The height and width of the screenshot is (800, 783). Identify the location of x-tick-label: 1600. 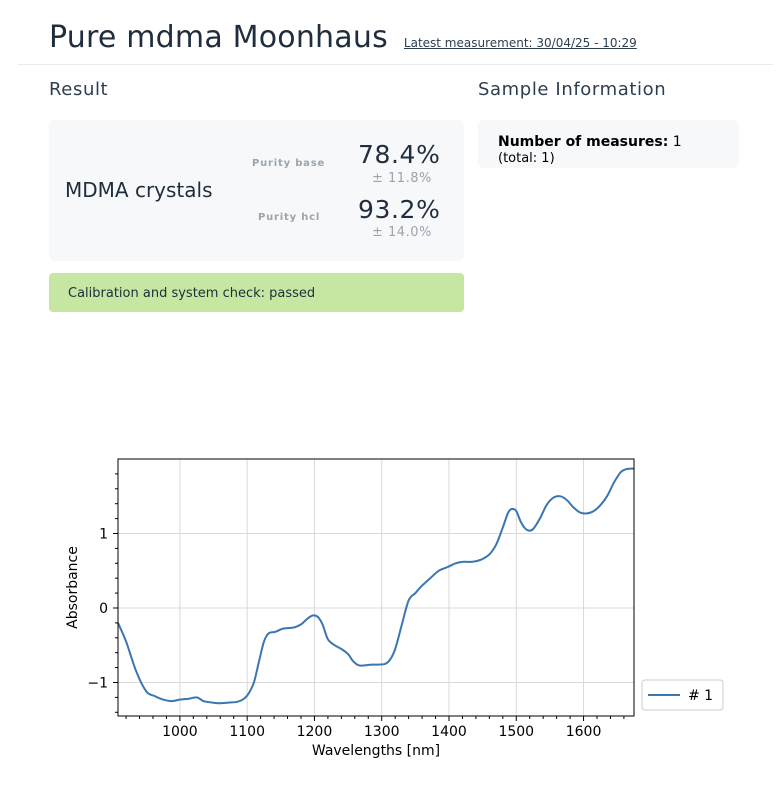
(584, 732).